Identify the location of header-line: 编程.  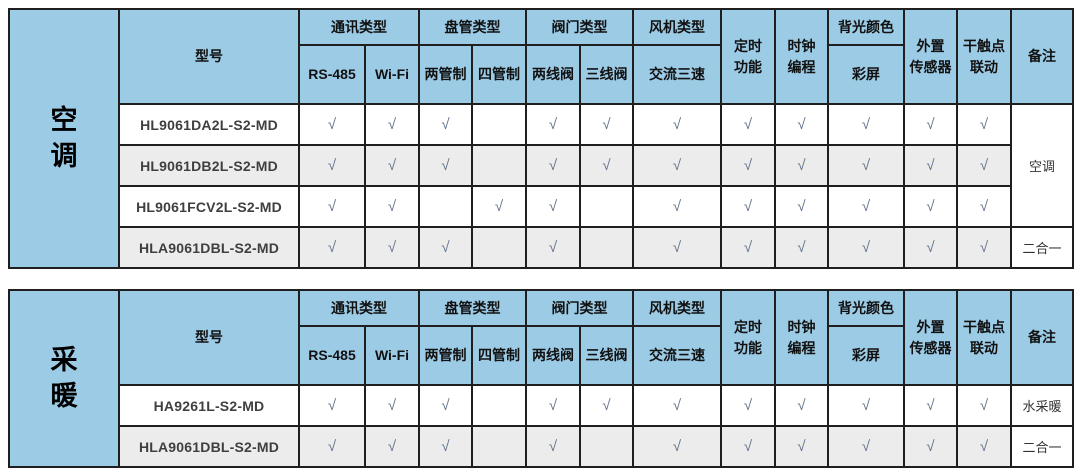
(801, 347).